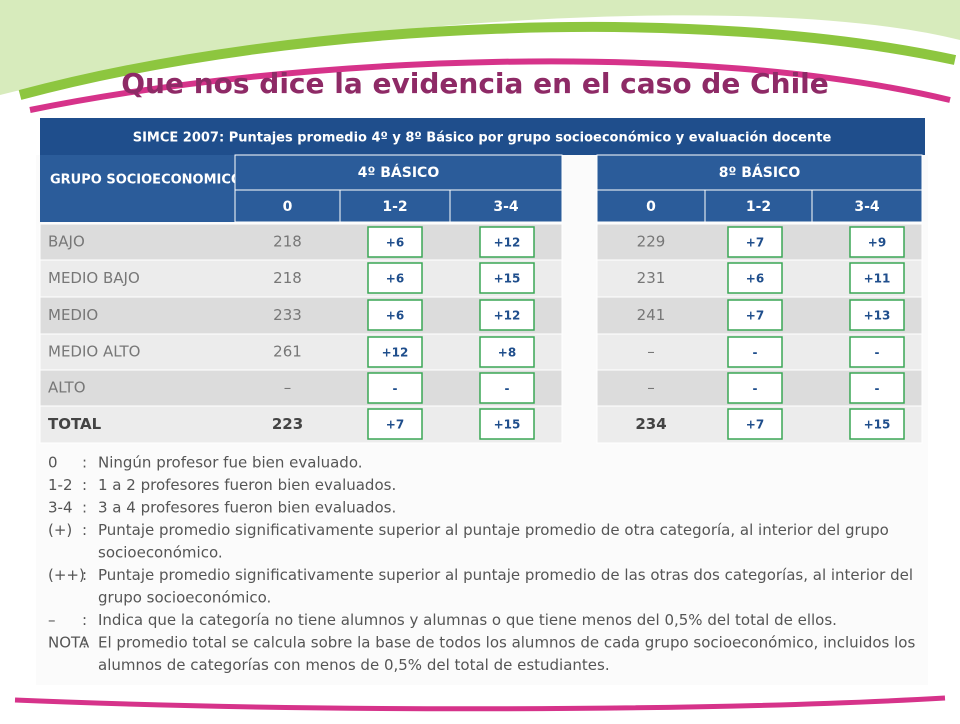  I want to click on cell: 261, so click(287, 352).